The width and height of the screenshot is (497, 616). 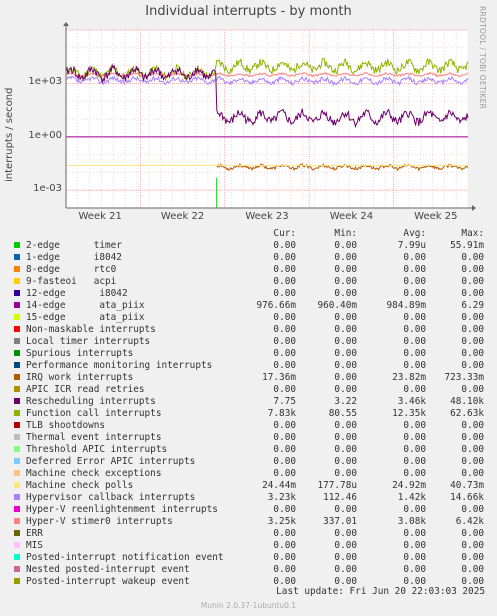 I want to click on legend-series-name: Machine check polls, so click(x=80, y=485).